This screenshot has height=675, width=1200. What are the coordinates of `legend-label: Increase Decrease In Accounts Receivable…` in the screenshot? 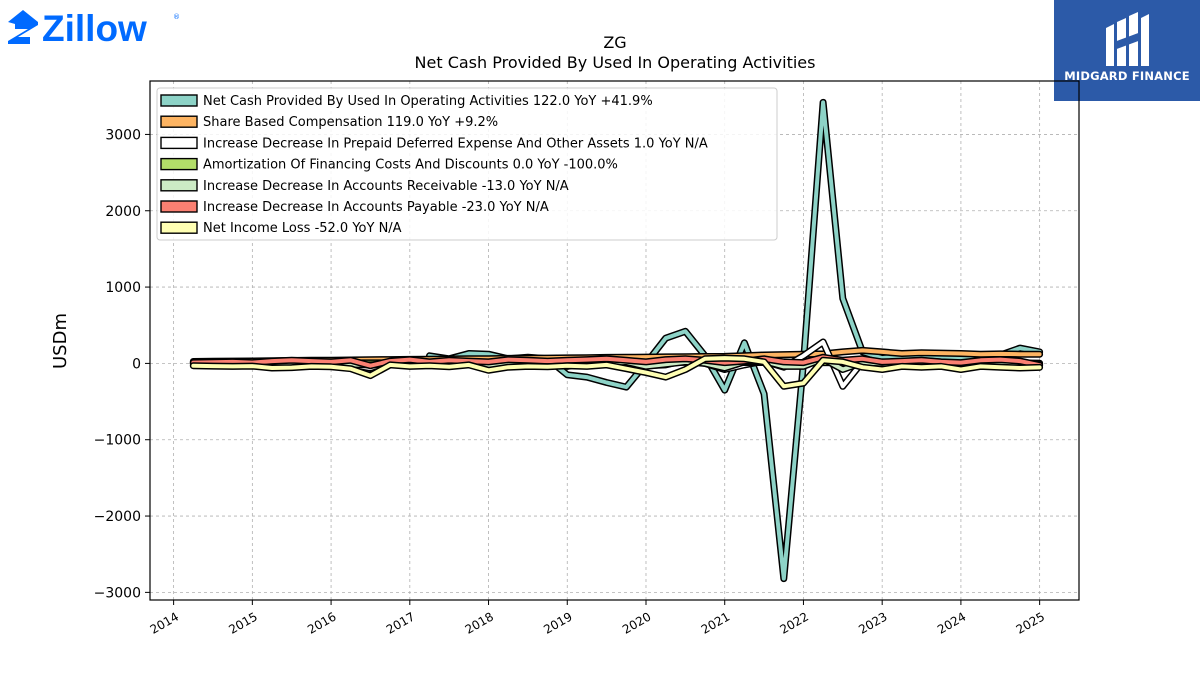 It's located at (386, 186).